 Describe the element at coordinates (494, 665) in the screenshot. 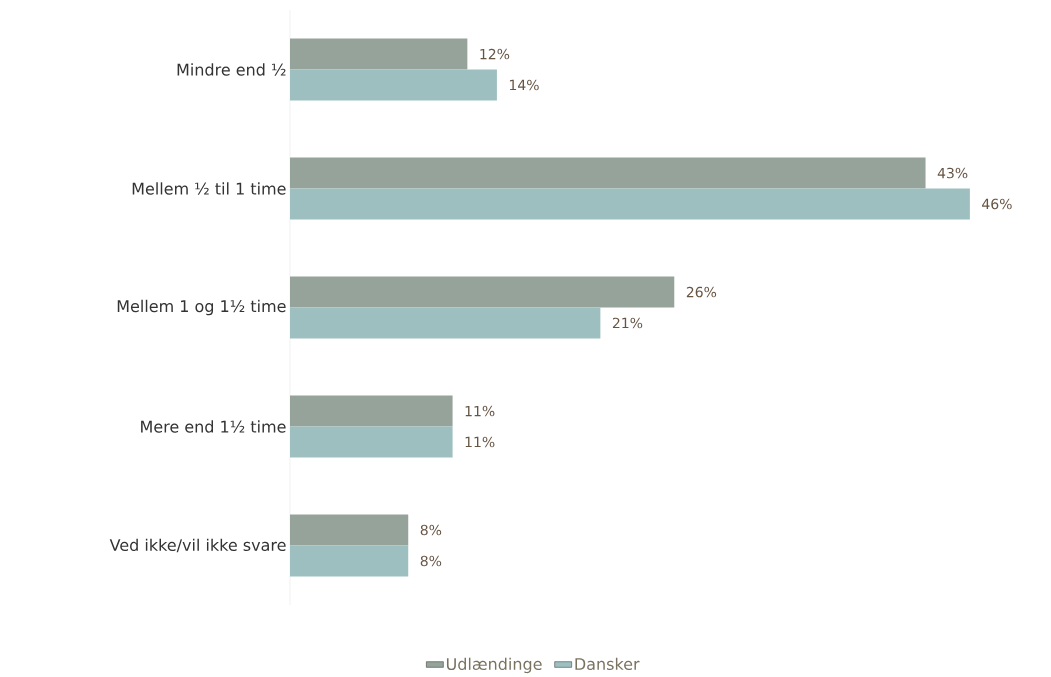

I see `legend-label: Udlændinge` at that location.